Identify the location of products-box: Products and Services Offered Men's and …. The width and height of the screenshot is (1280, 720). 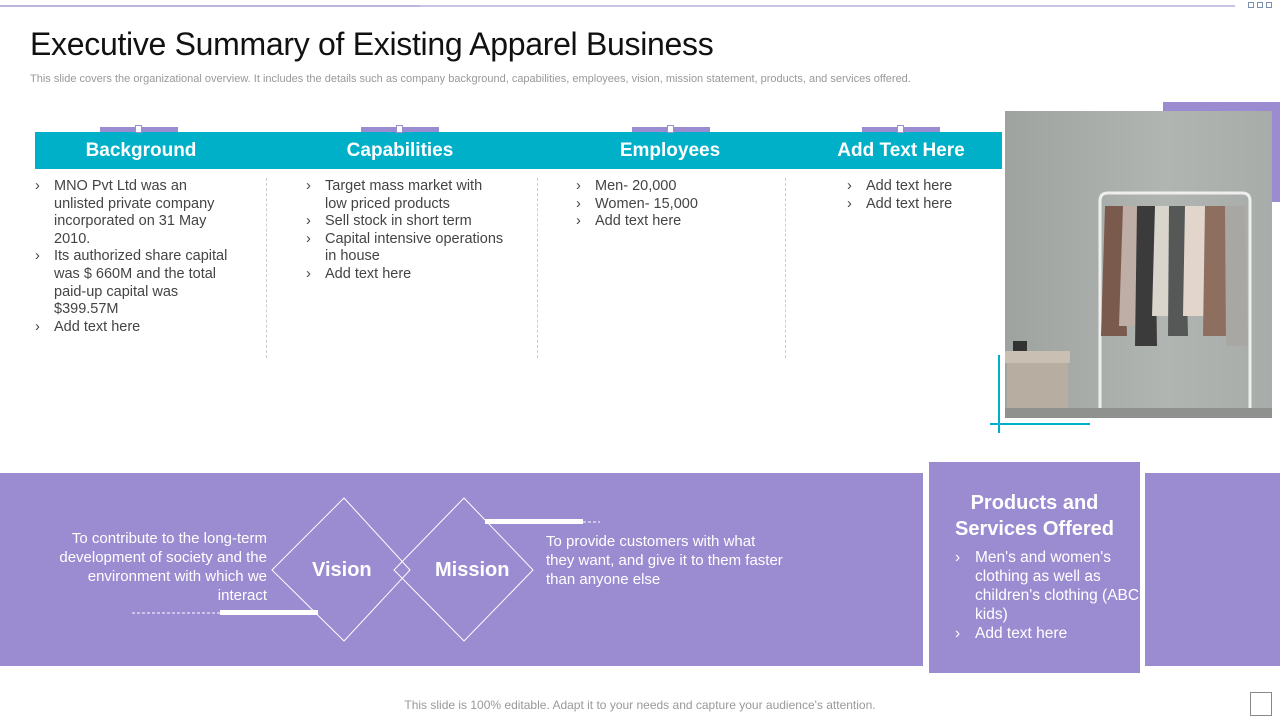
(1034, 567).